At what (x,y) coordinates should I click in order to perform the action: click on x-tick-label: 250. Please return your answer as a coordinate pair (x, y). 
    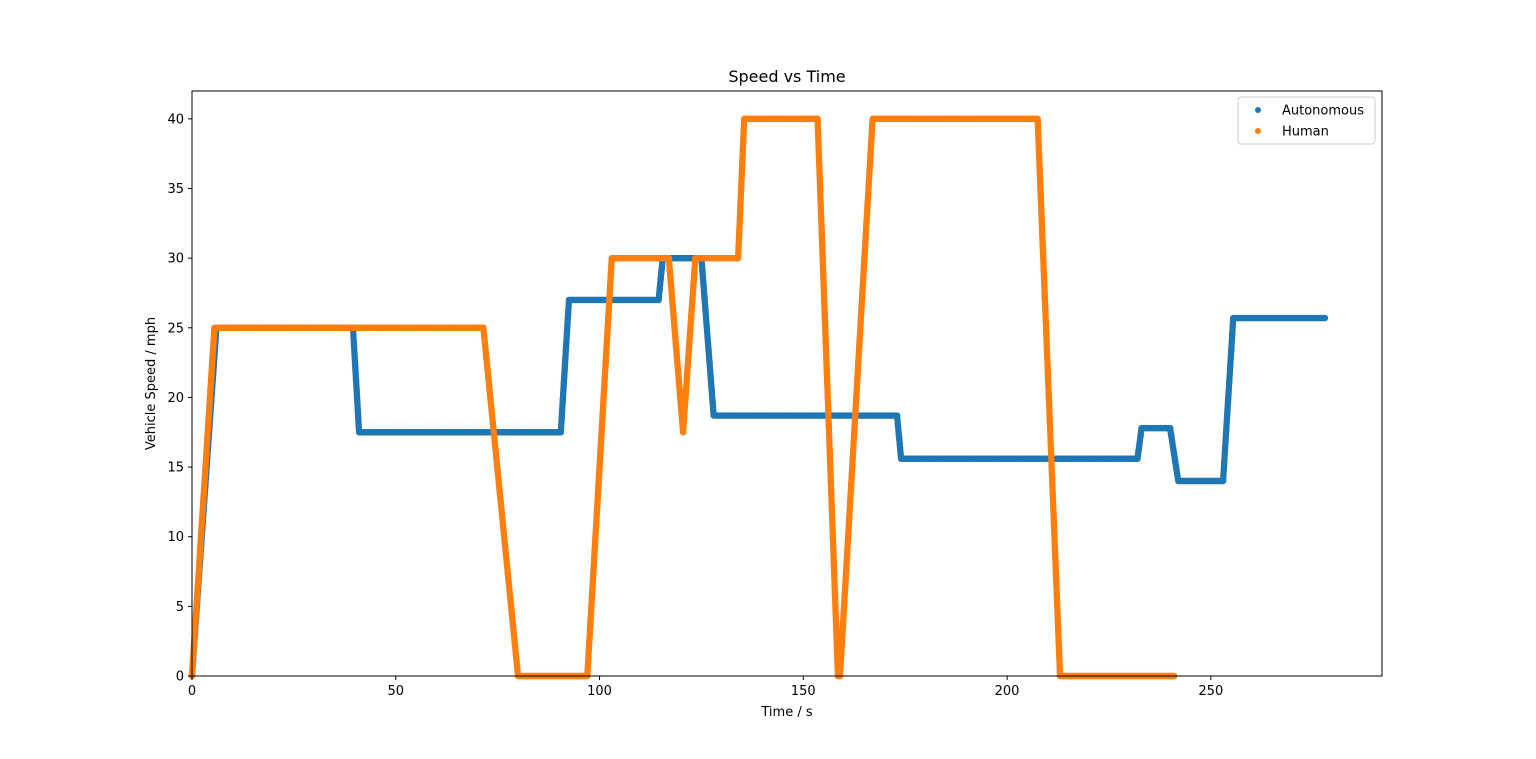
    Looking at the image, I should click on (1210, 691).